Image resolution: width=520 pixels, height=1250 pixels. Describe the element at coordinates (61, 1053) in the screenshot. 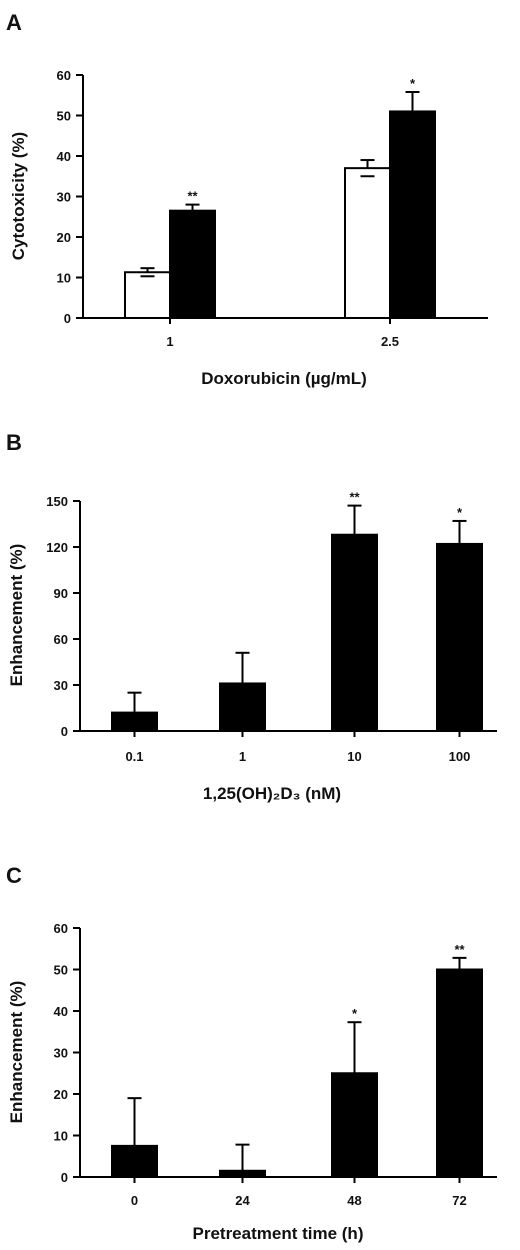

I see `y-tick-label-c: 30` at that location.